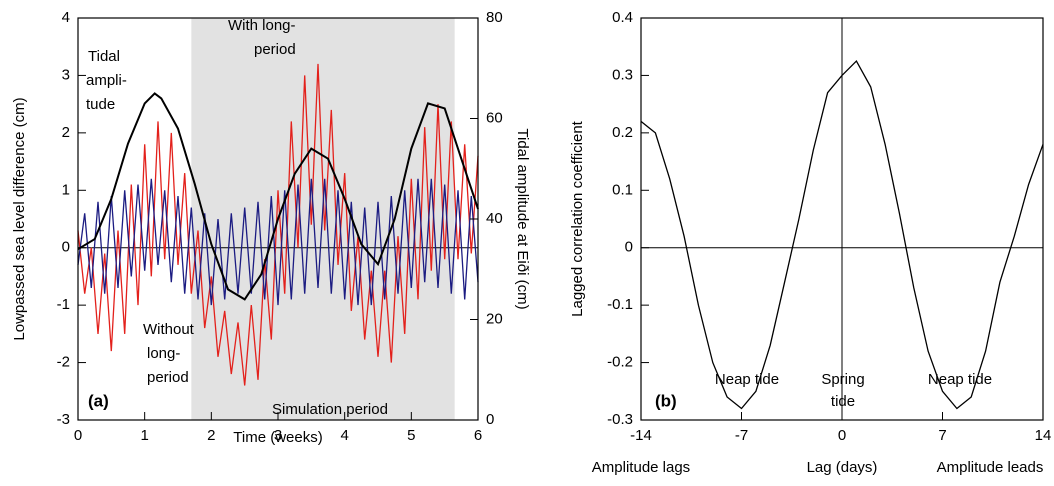 The width and height of the screenshot is (1054, 486). I want to click on x-tick-label: 7, so click(942, 435).